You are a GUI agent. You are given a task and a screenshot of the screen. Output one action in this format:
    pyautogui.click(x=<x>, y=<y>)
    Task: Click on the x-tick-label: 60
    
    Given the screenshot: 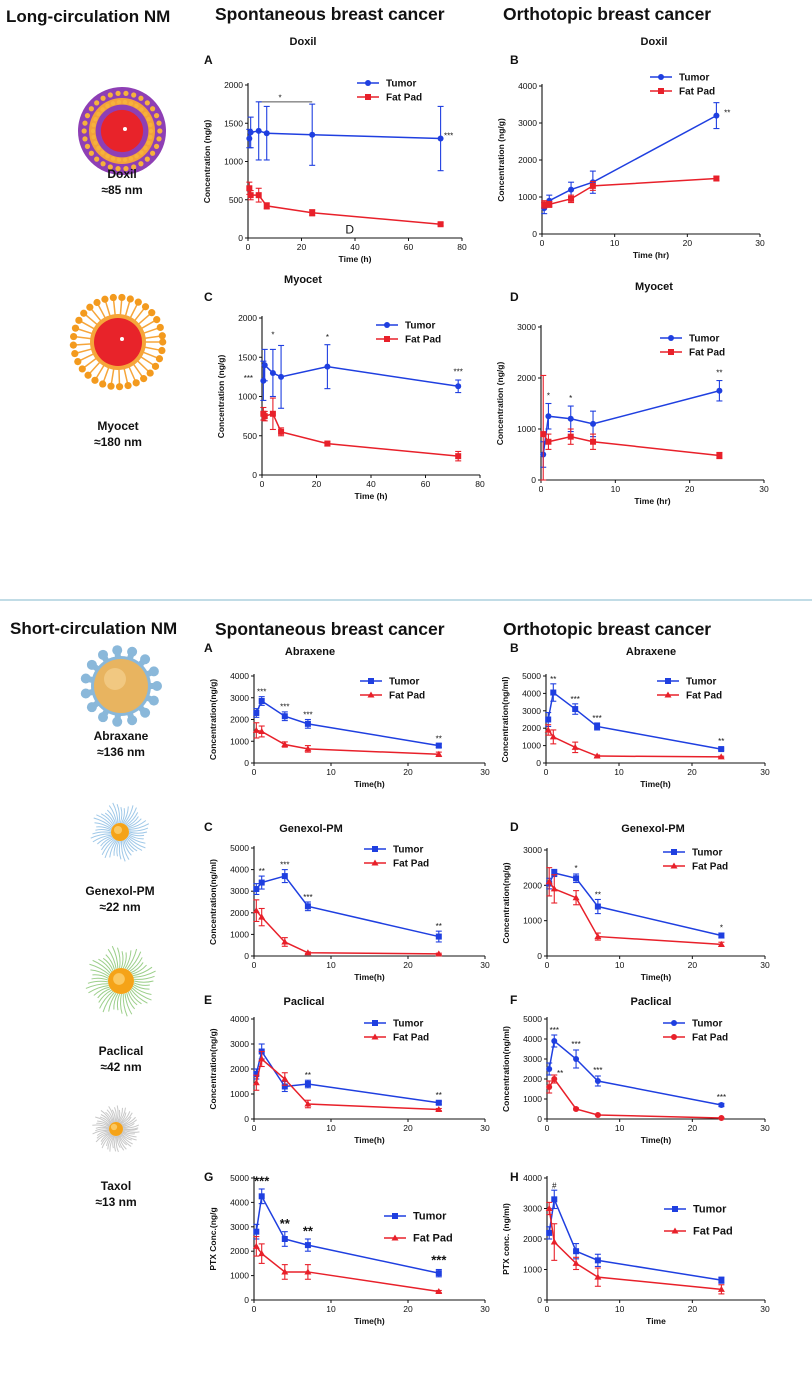 What is the action you would take?
    pyautogui.click(x=409, y=247)
    